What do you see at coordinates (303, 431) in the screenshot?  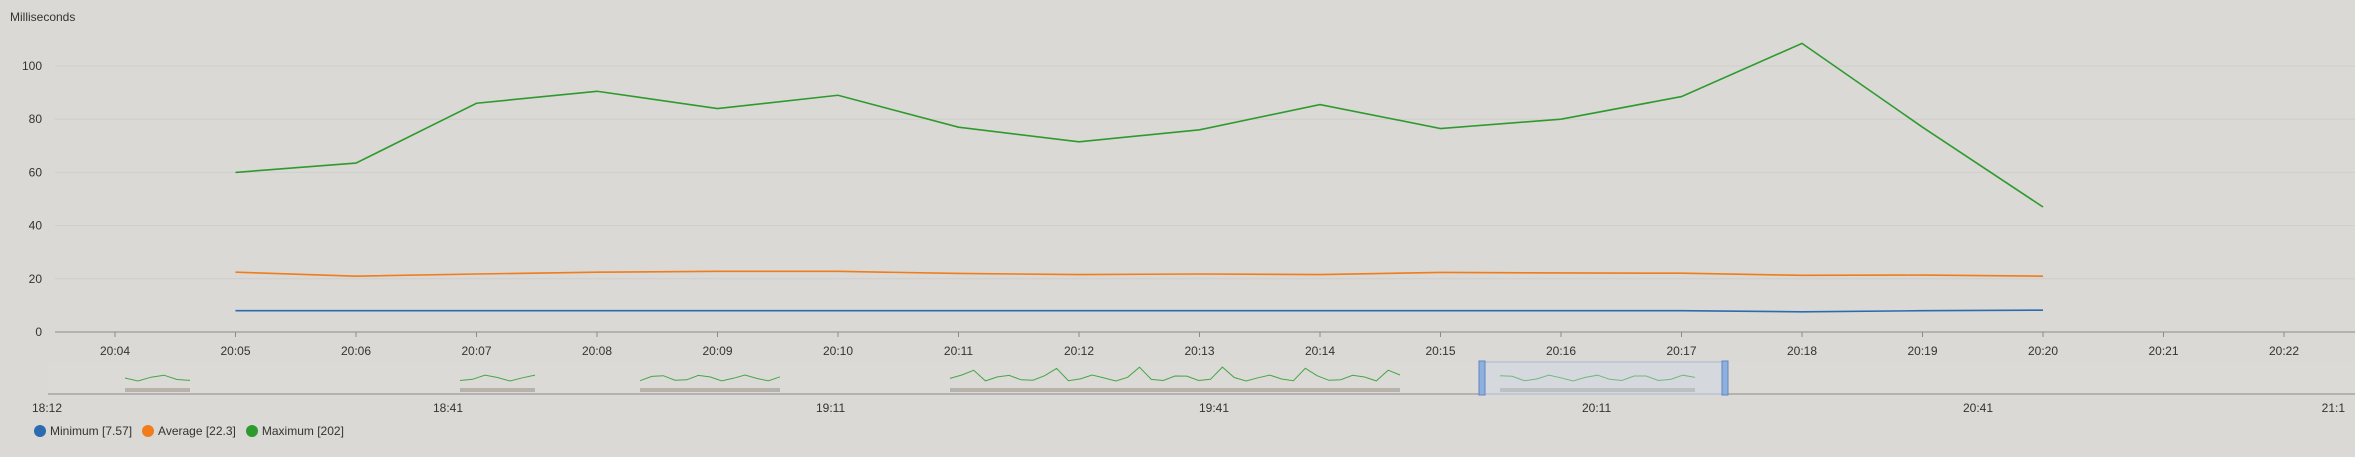 I see `legend-label: Maximum [202]` at bounding box center [303, 431].